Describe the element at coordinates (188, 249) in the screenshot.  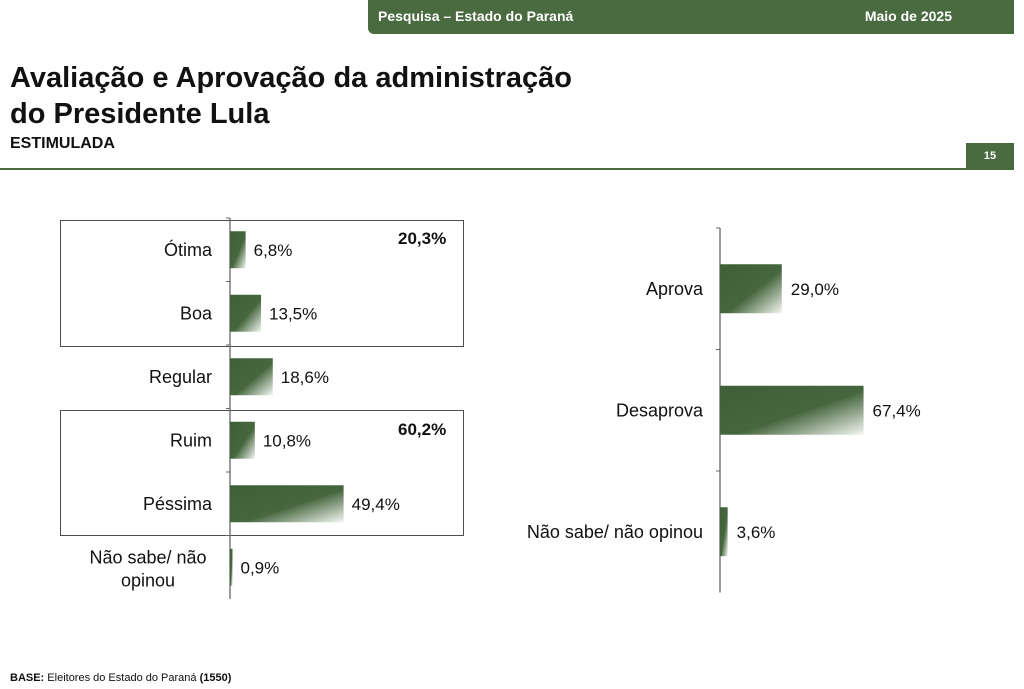
I see `evaluation-category-label: Ótima` at that location.